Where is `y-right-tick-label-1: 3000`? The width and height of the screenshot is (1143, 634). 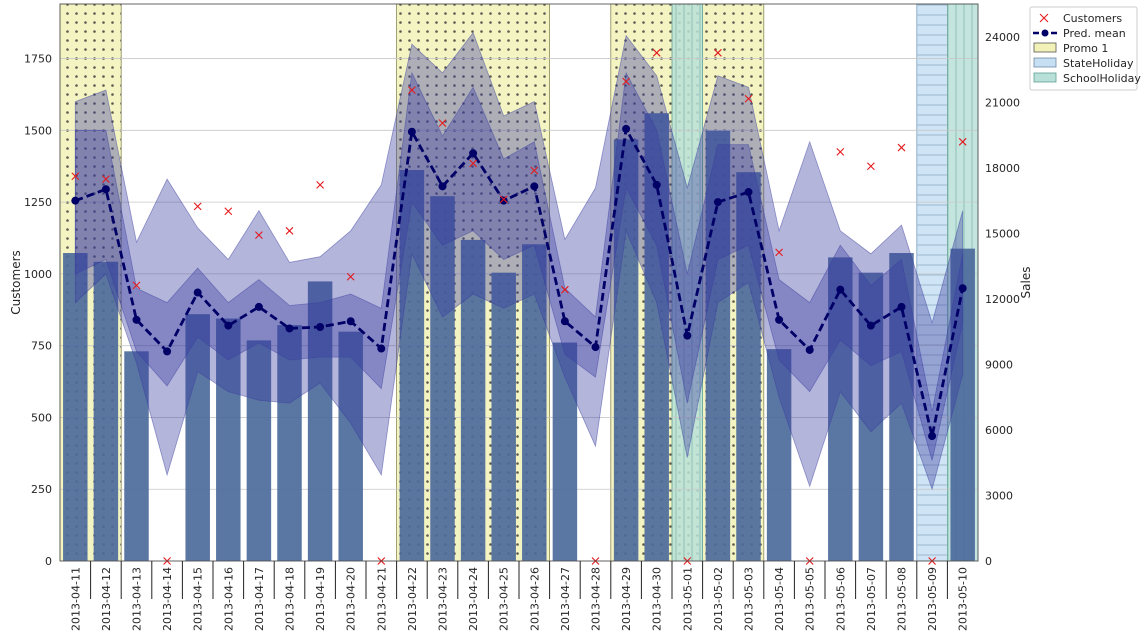 y-right-tick-label-1: 3000 is located at coordinates (999, 495).